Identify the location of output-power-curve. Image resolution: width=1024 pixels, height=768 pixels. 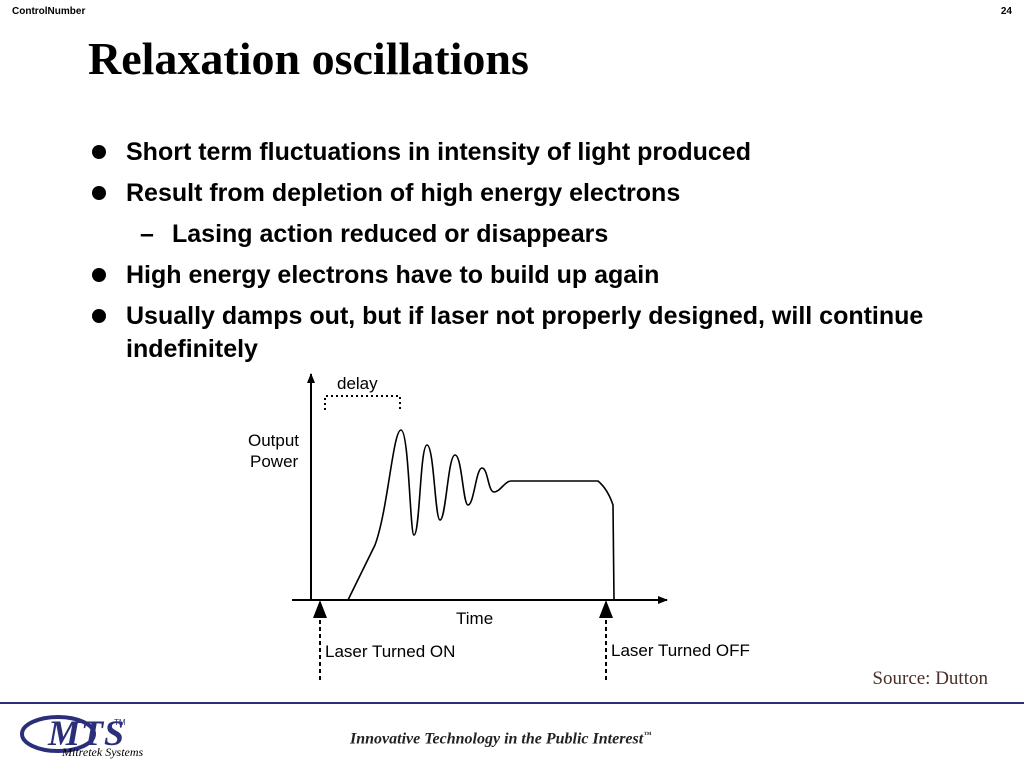
(481, 515).